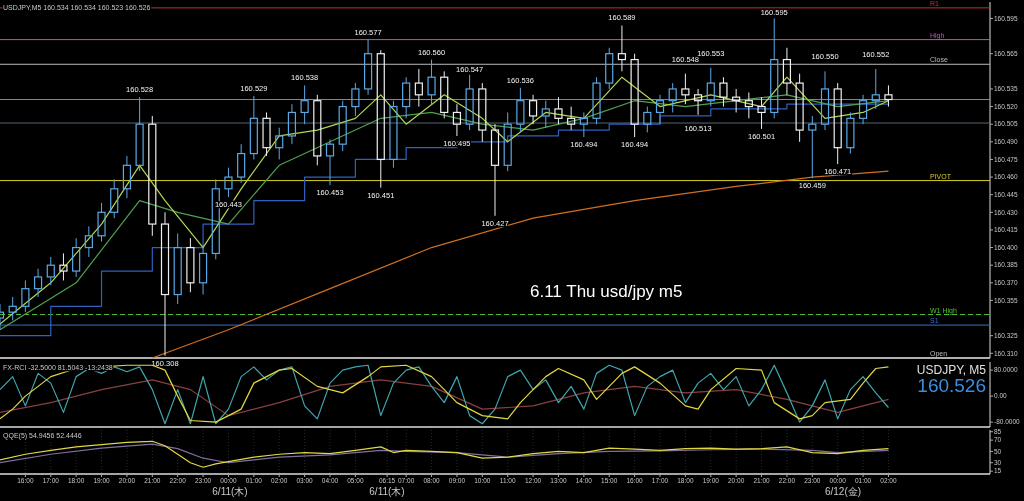  I want to click on annotation: USDJPY, M5, so click(951, 370).